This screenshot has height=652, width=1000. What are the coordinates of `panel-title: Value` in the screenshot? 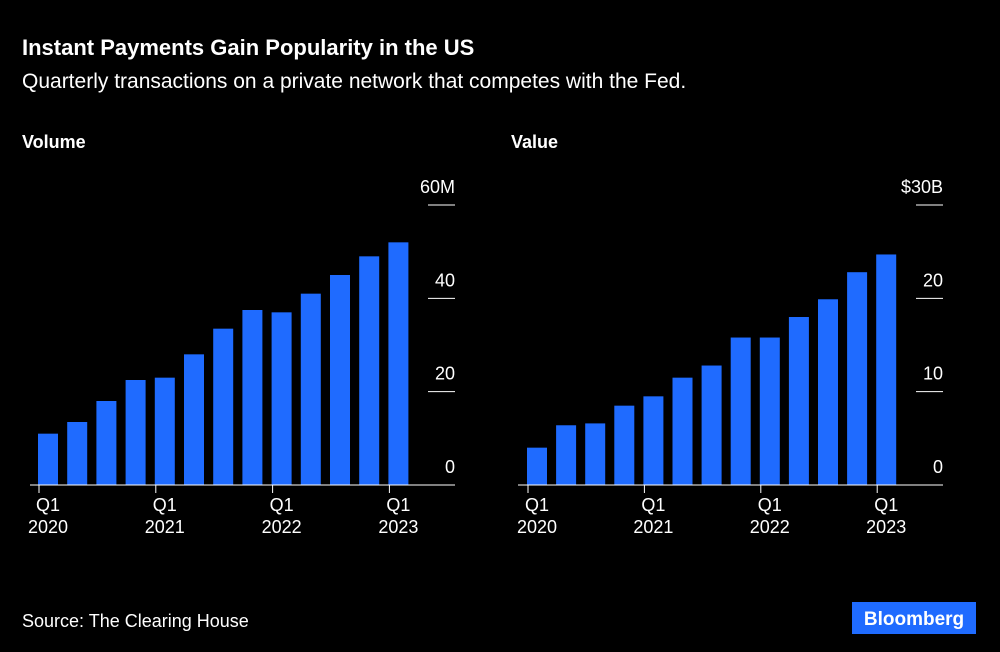 It's located at (534, 142).